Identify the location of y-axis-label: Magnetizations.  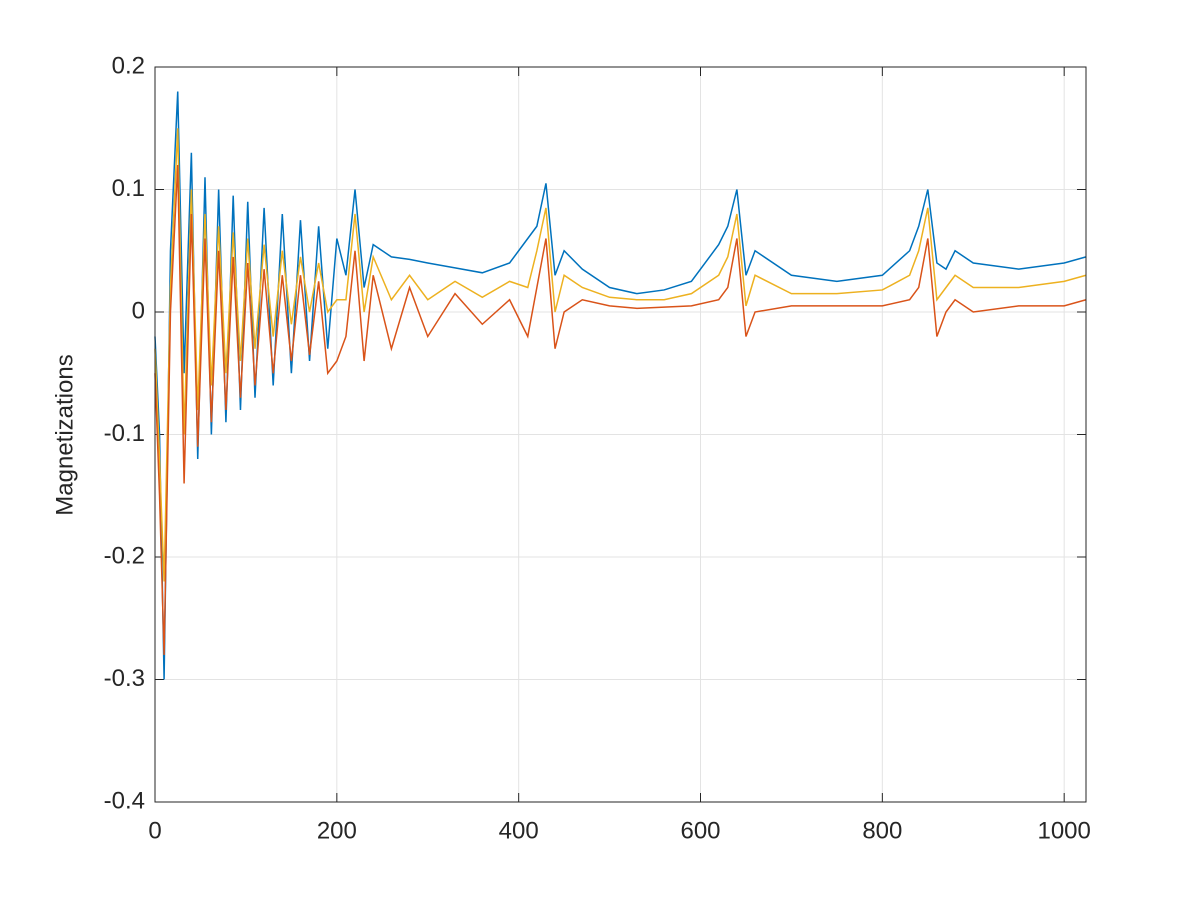
(64, 434).